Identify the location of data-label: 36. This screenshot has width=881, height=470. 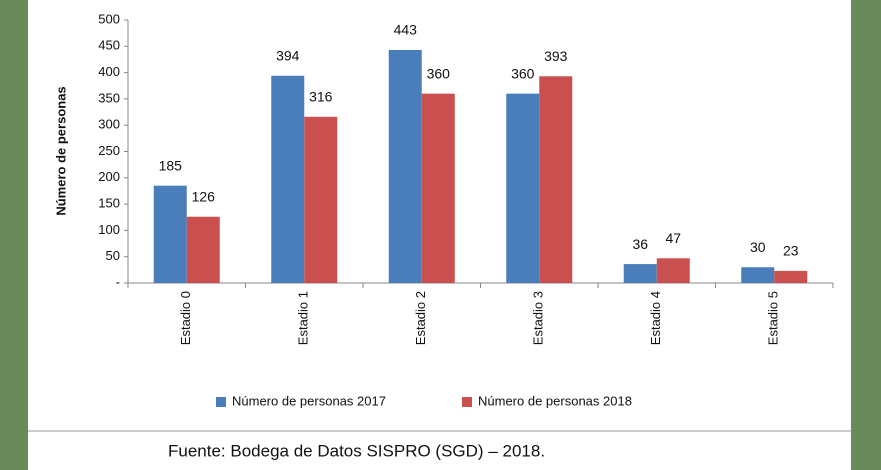
(640, 244).